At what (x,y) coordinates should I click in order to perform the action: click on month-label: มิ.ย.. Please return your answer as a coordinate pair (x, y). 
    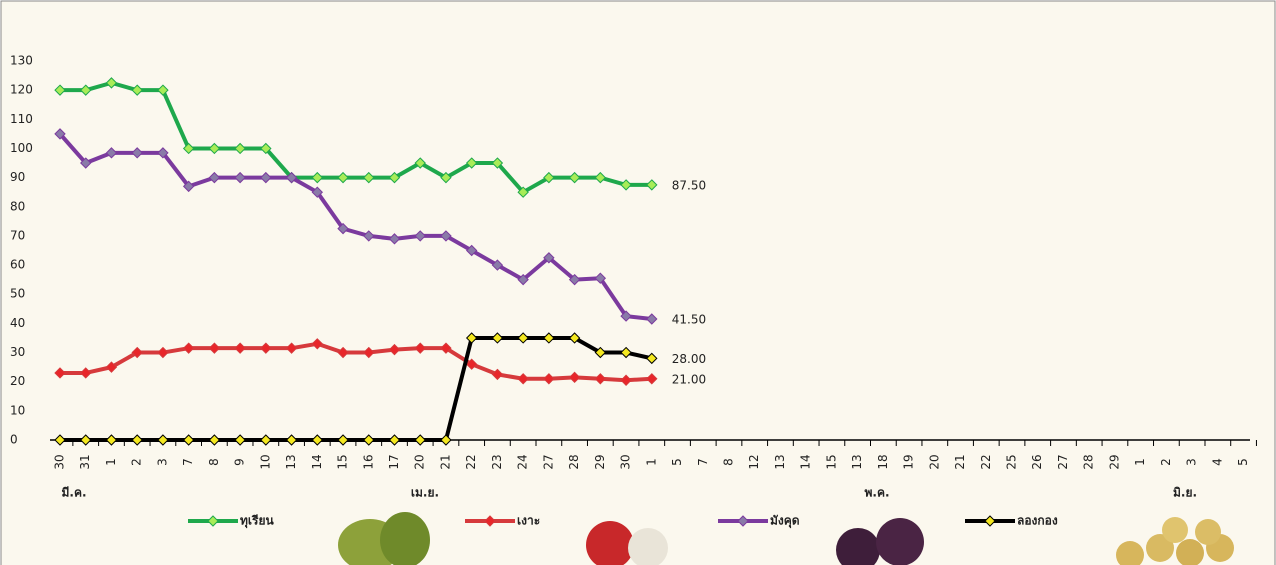
    Looking at the image, I should click on (1185, 493).